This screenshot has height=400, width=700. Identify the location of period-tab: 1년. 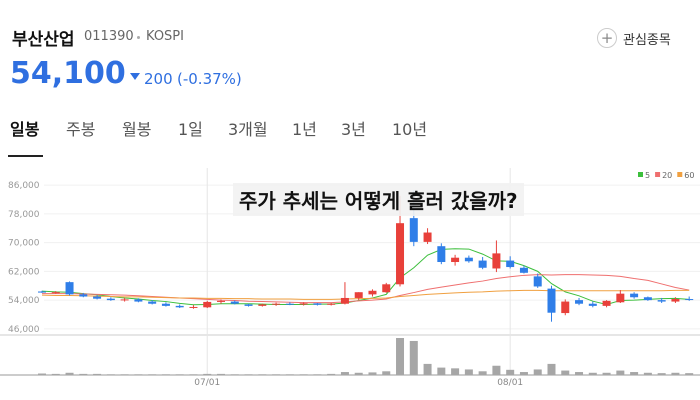
(304, 129).